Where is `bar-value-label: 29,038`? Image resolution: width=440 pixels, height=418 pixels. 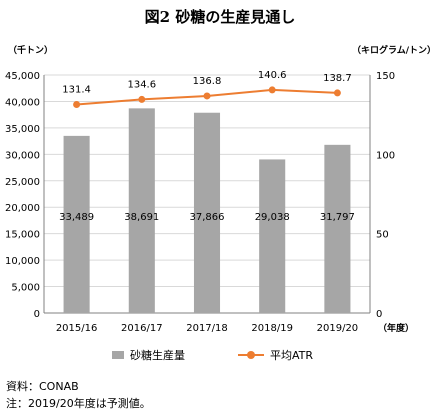
bar-value-label: 29,038 is located at coordinates (272, 217).